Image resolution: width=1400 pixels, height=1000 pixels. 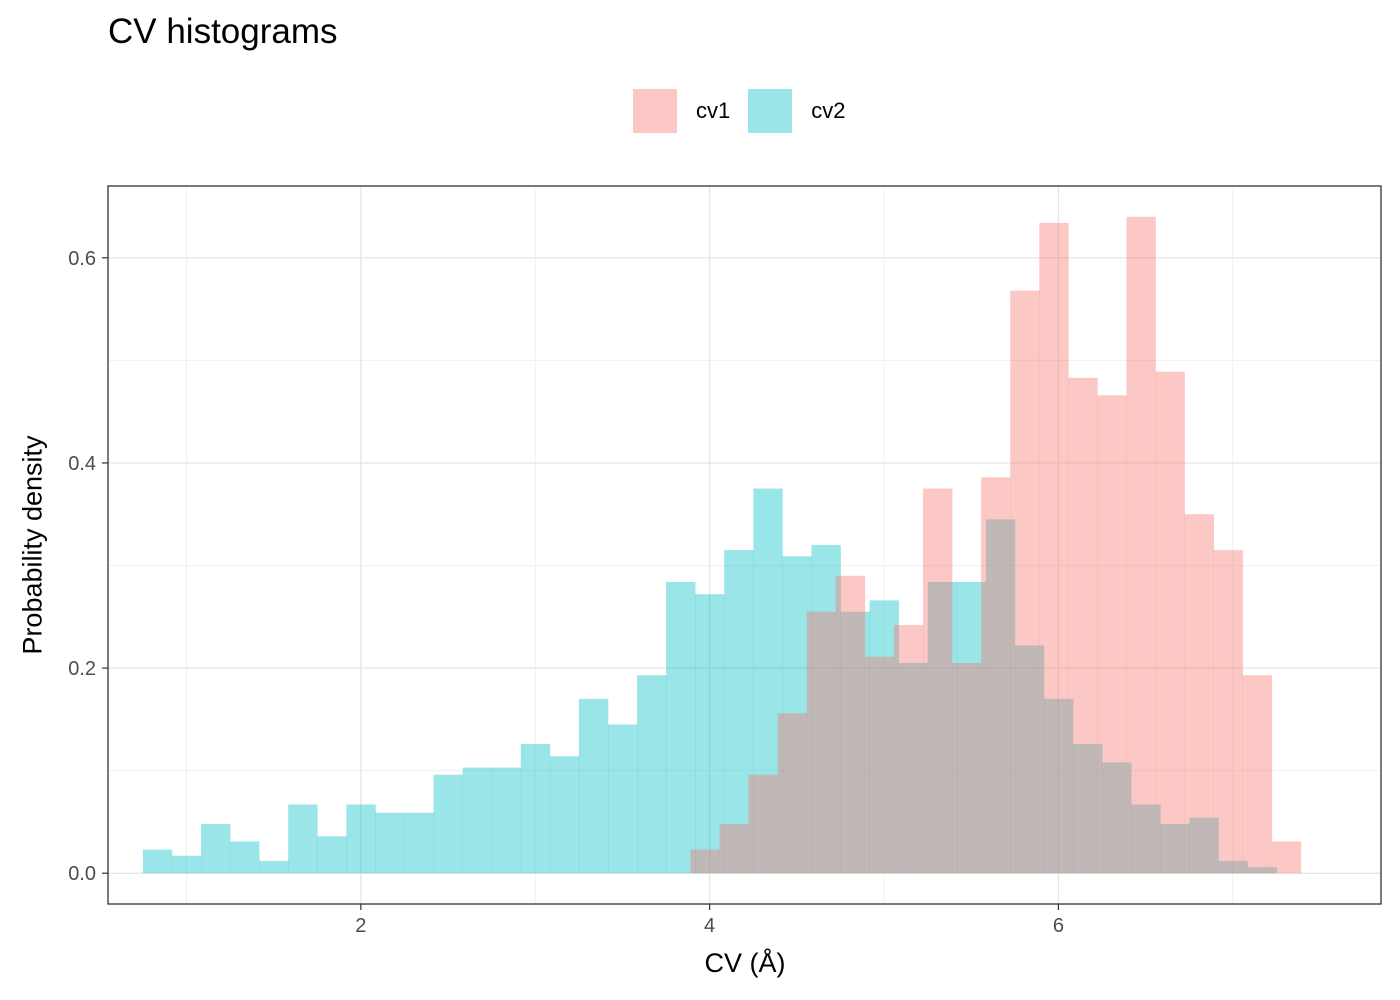 What do you see at coordinates (82, 464) in the screenshot?
I see `y-tick-label: 0.4` at bounding box center [82, 464].